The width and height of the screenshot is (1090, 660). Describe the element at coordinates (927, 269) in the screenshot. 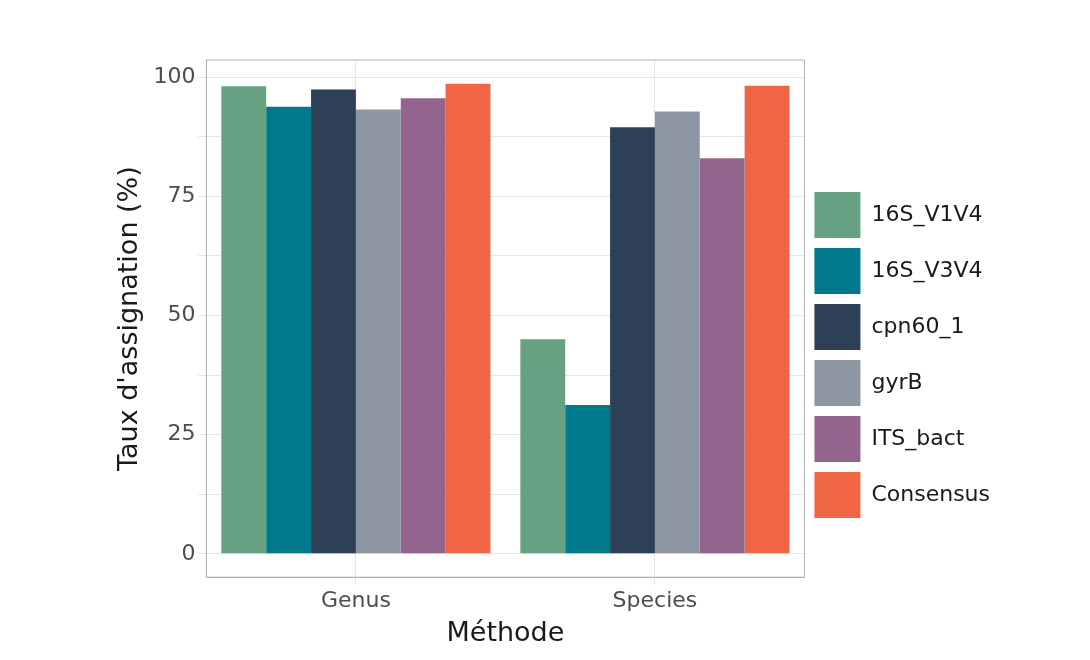

I see `legend-label: 16S_V3V4` at that location.